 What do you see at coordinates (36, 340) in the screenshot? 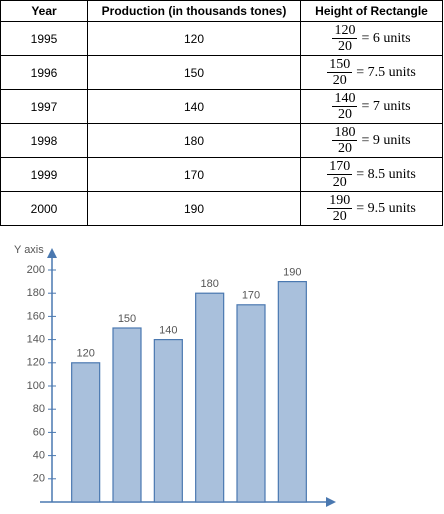
I see `y-tick-label: 140` at bounding box center [36, 340].